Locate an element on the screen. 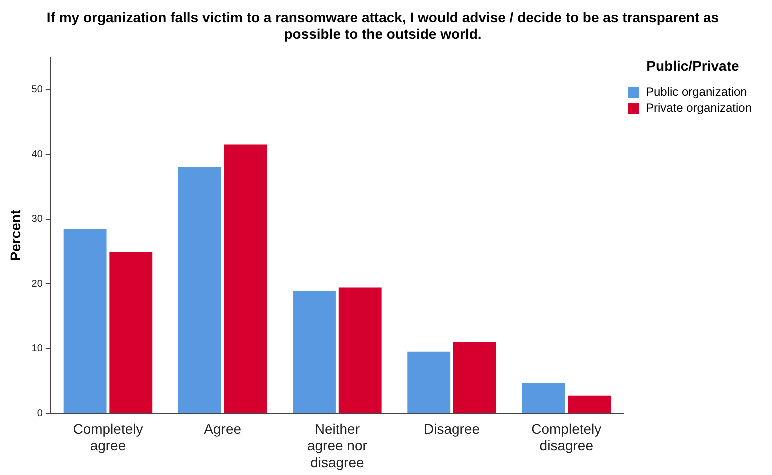 This screenshot has width=772, height=475. y-tick-label: 0 is located at coordinates (40, 414).